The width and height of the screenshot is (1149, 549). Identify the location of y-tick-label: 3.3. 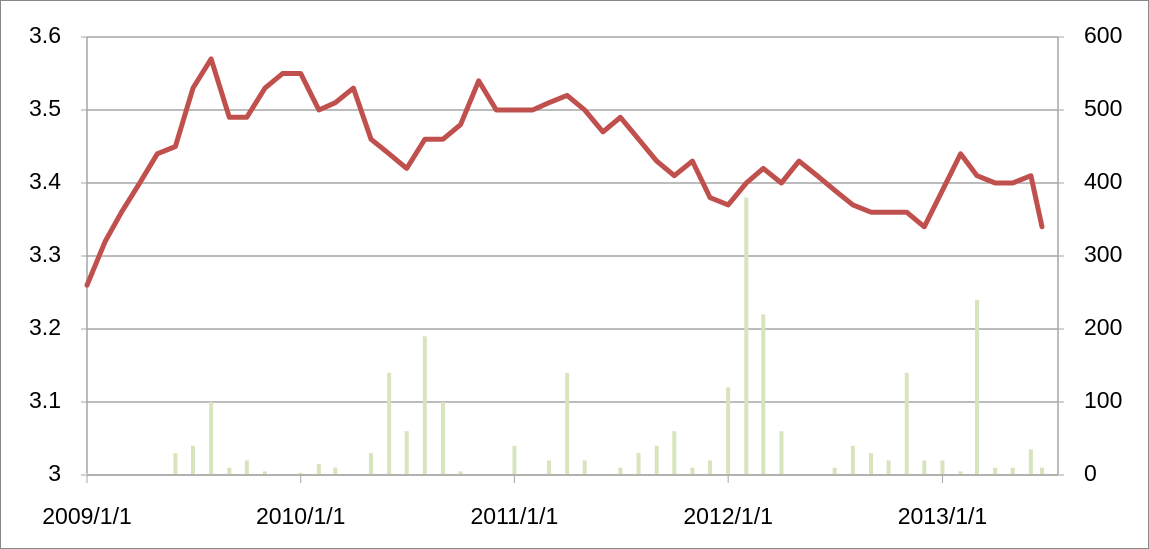
(45, 254).